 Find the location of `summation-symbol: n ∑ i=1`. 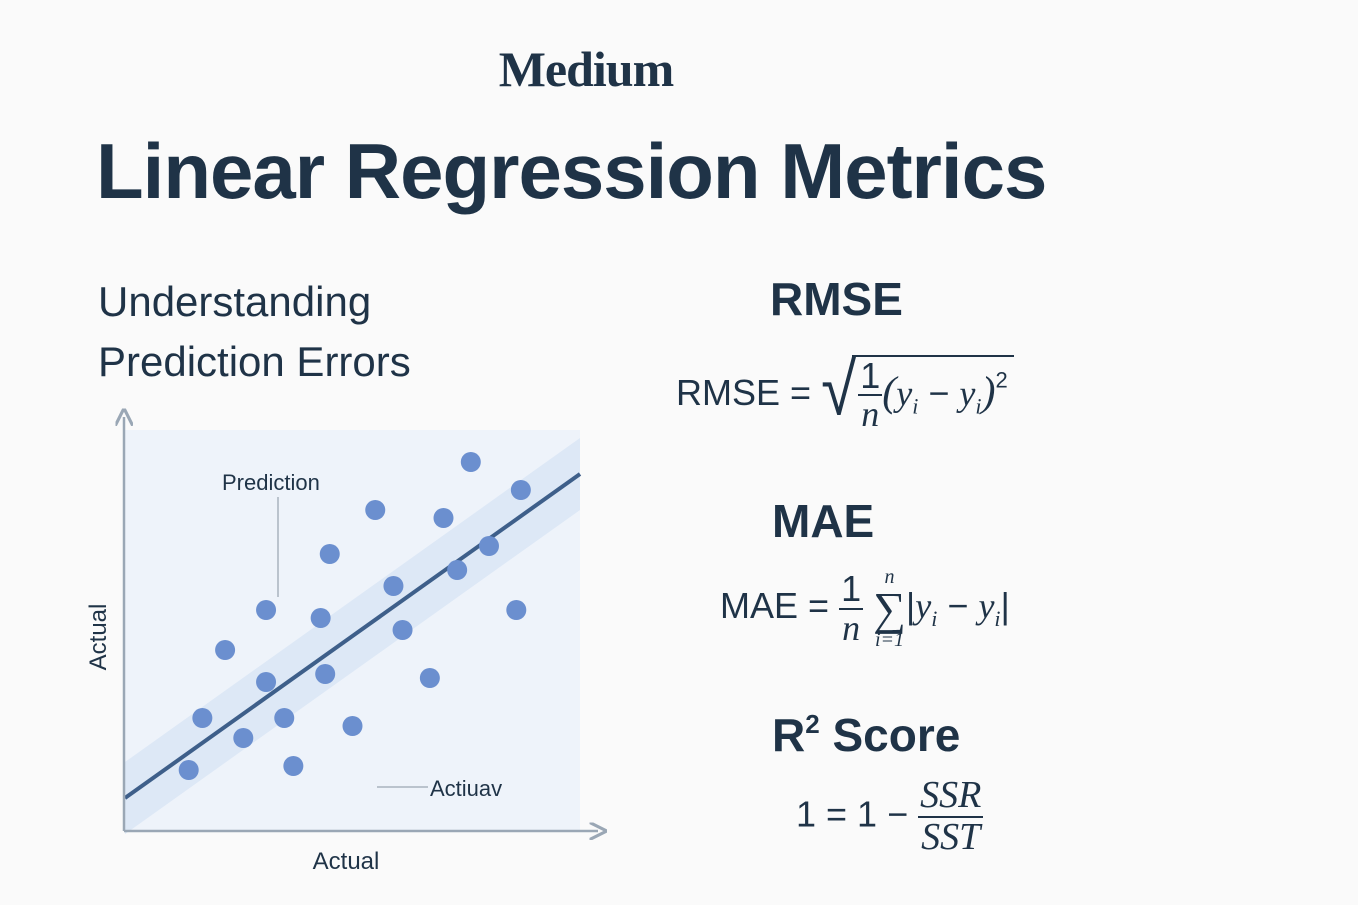

summation-symbol: n ∑ i=1 is located at coordinates (889, 609).